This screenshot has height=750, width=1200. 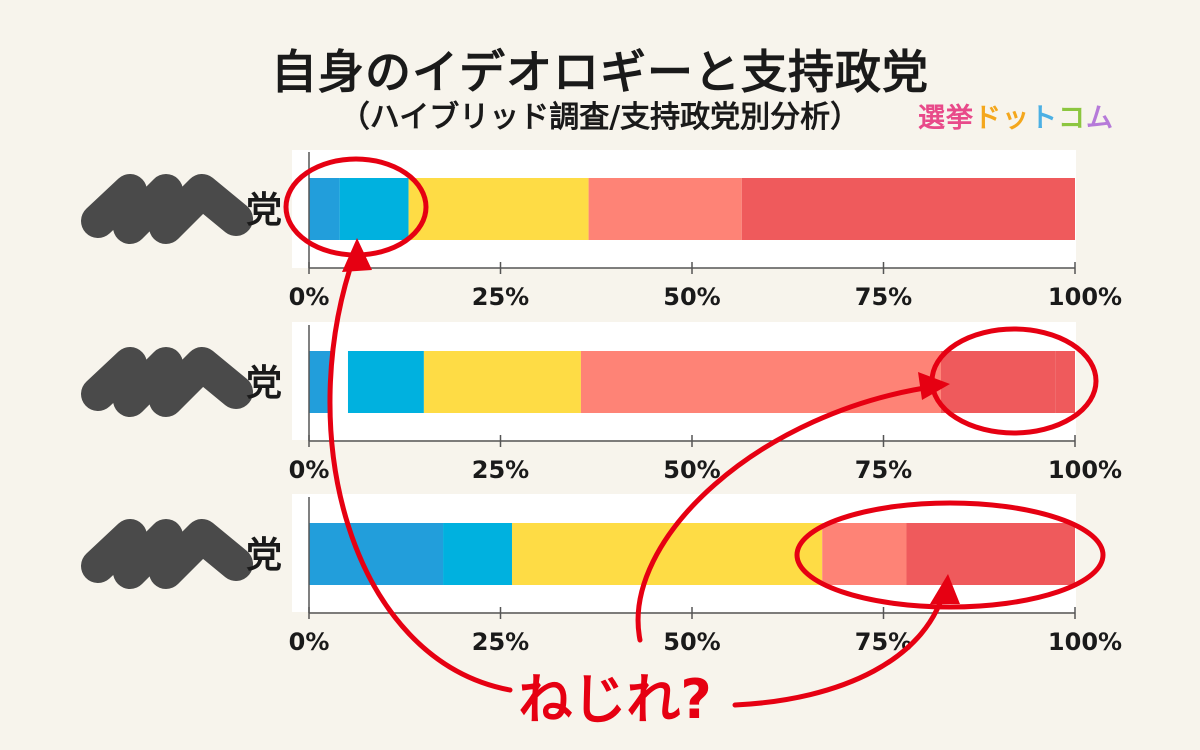 I want to click on logo-letter: ム, so click(x=1100, y=118).